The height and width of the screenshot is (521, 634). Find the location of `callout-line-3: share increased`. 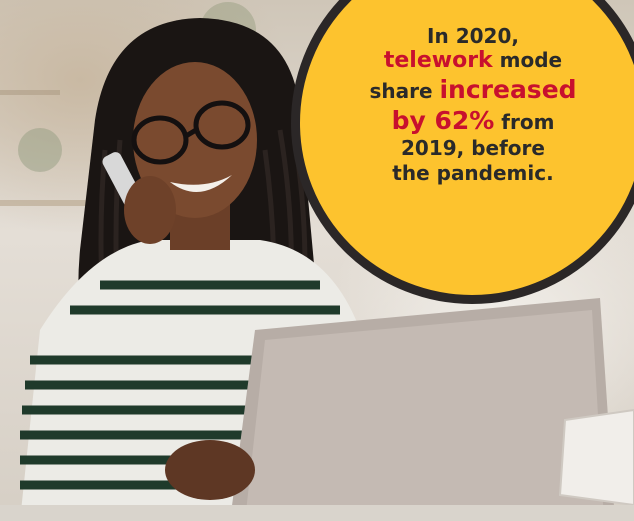

callout-line-3: share increased is located at coordinates (473, 90).